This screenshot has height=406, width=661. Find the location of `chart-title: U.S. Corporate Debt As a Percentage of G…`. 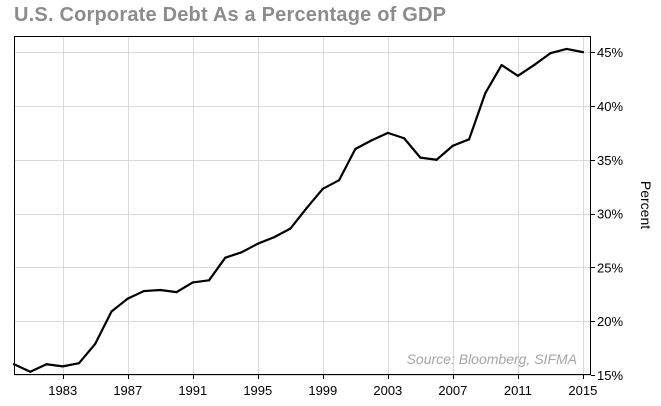

chart-title: U.S. Corporate Debt As a Percentage of G… is located at coordinates (230, 15).